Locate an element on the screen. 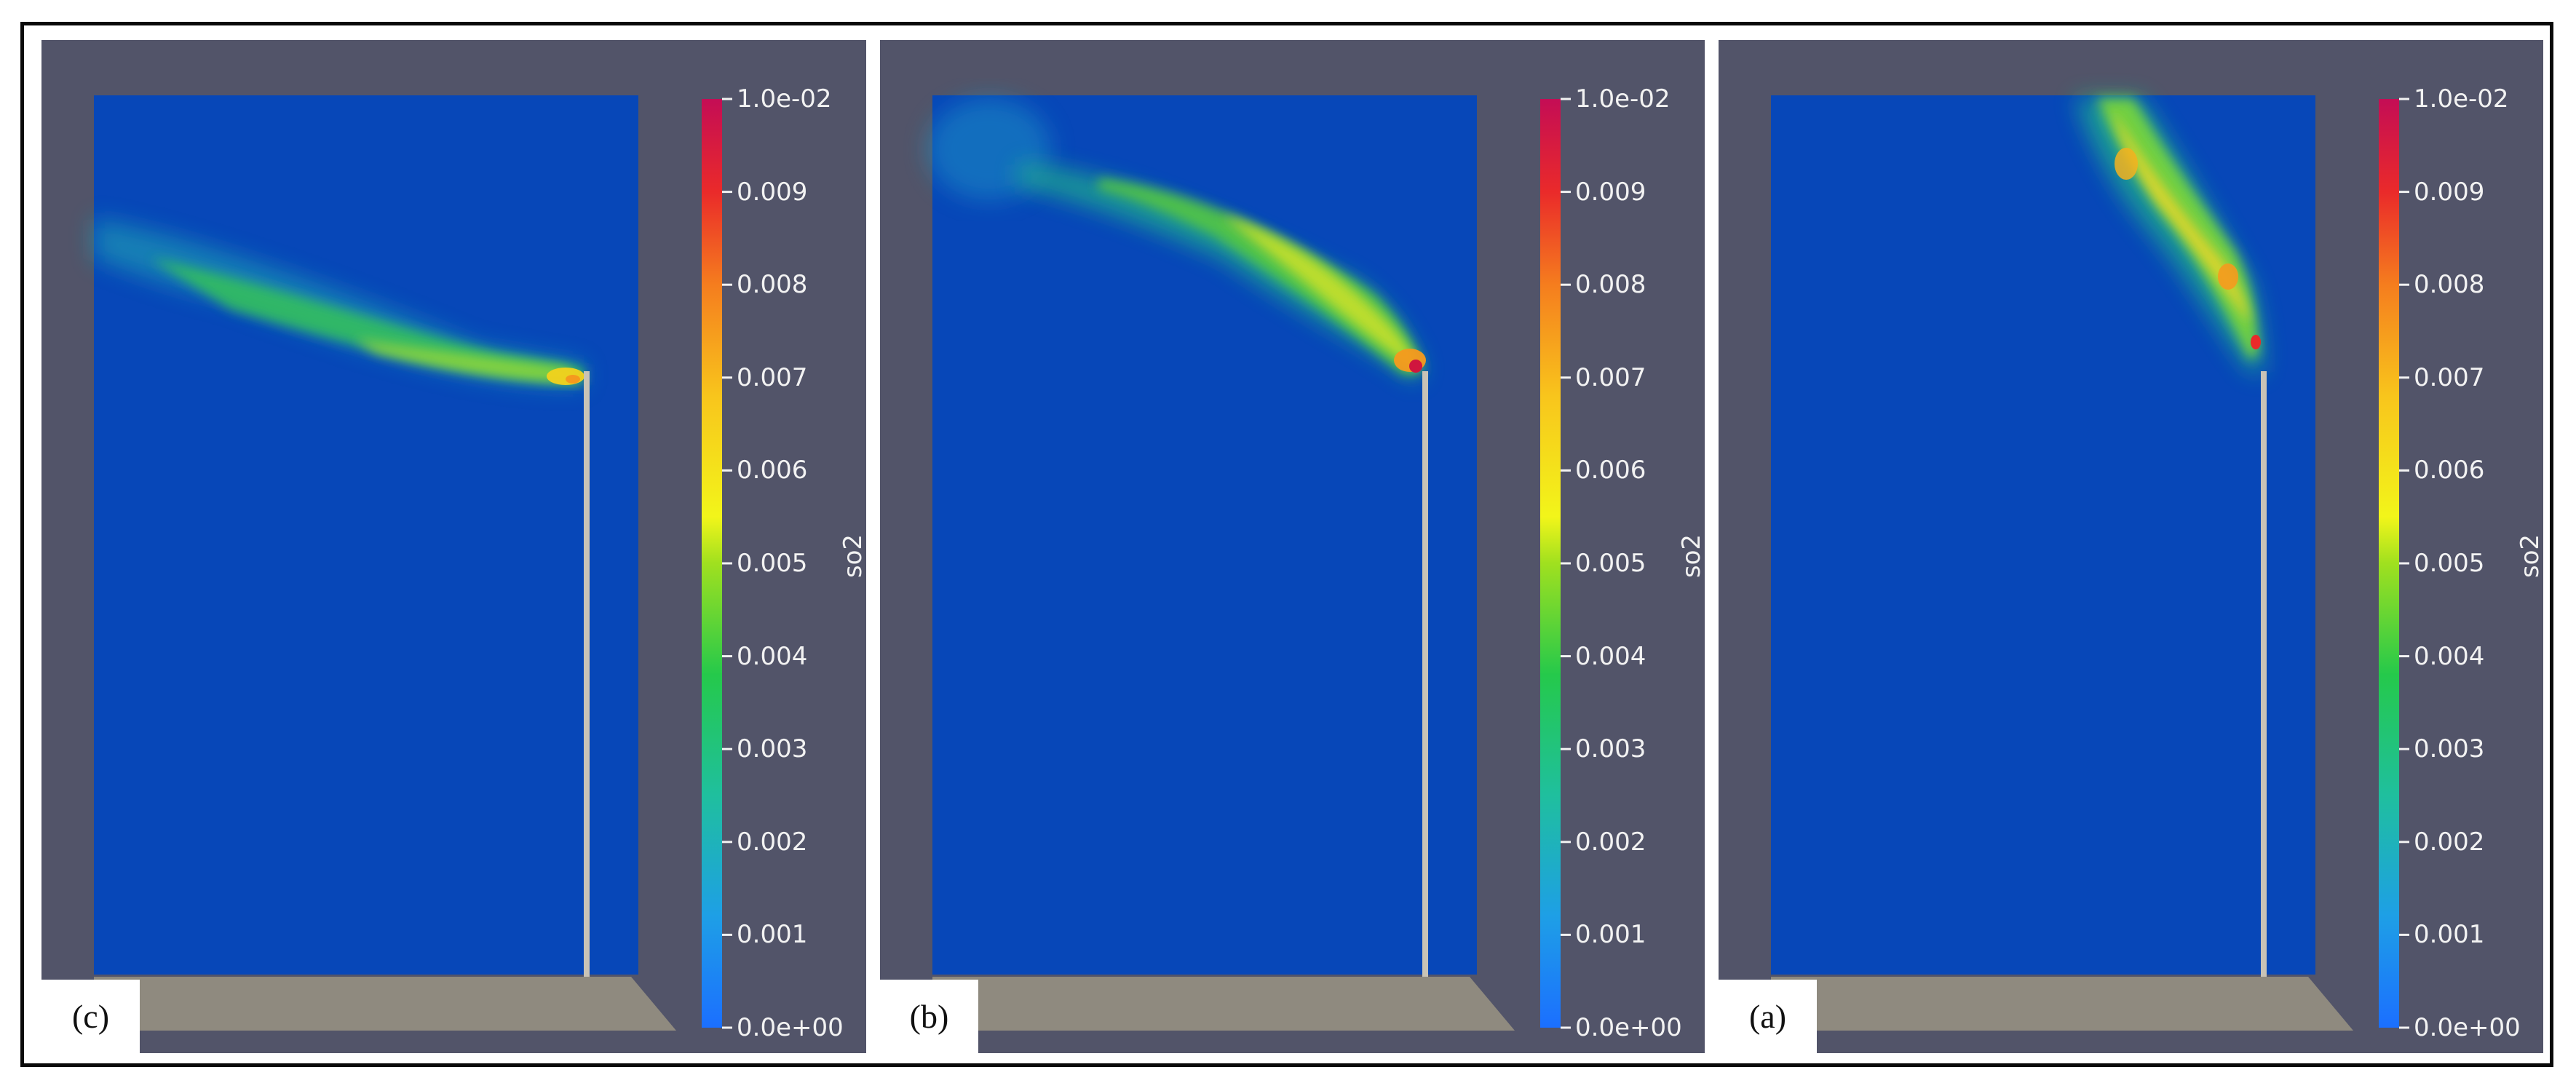 The width and height of the screenshot is (2576, 1091). panel-label: (a) is located at coordinates (1768, 1016).